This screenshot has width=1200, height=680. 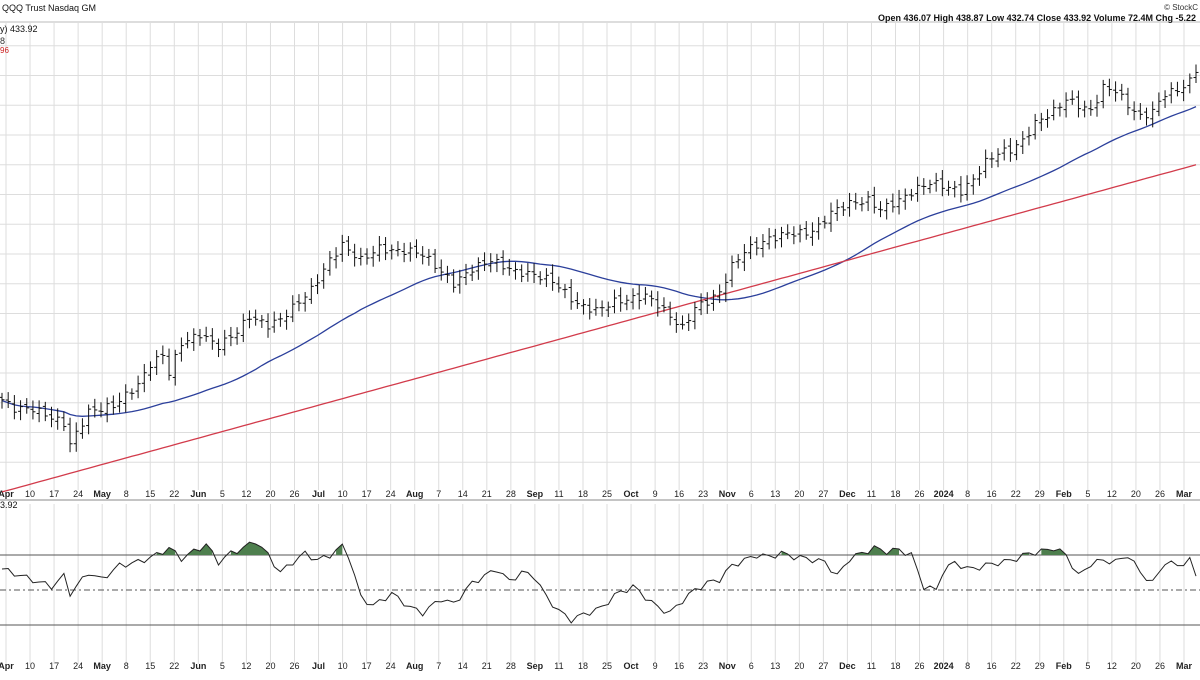 What do you see at coordinates (655, 666) in the screenshot?
I see `x-tick-label: 9` at bounding box center [655, 666].